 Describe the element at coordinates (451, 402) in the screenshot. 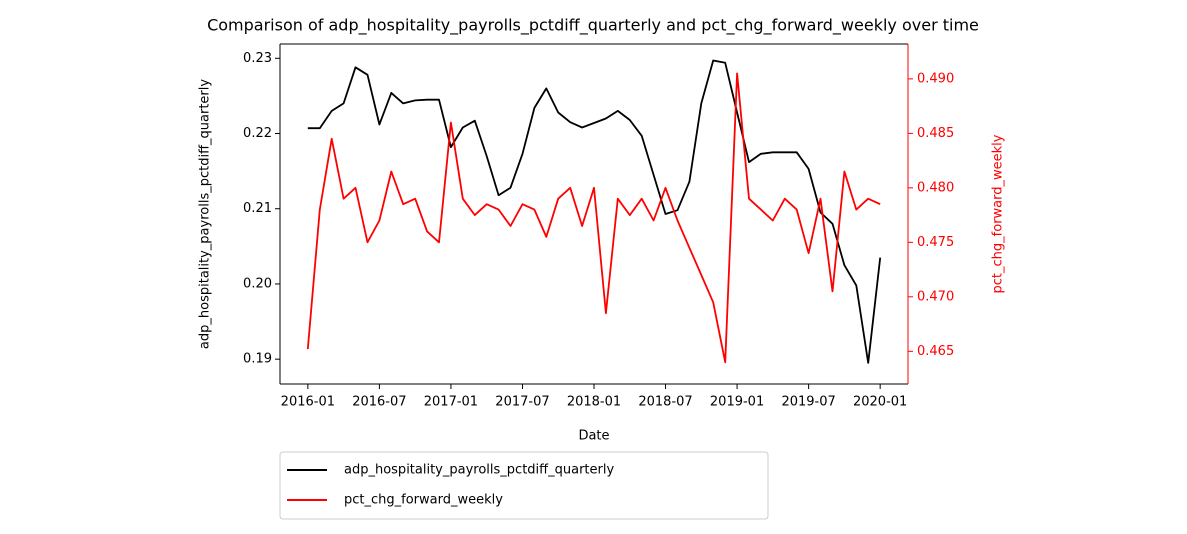

I see `x-tick-label: 2017-01` at that location.